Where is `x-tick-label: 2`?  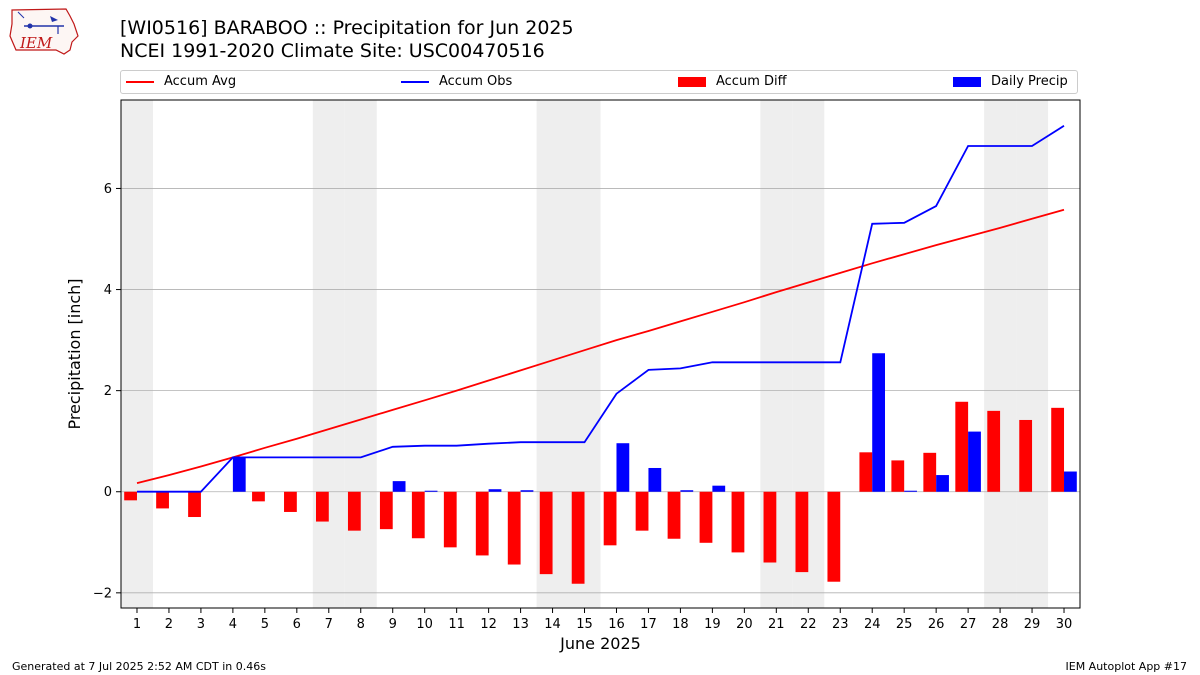
x-tick-label: 2 is located at coordinates (169, 624).